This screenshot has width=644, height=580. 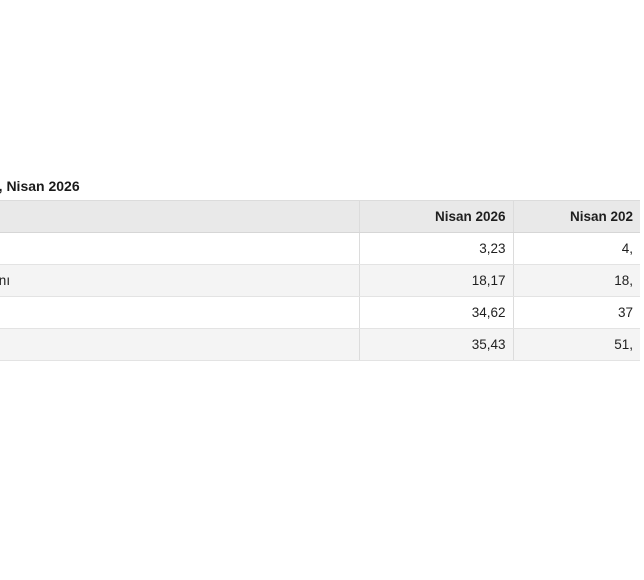 I want to click on row-value-nisan-202x: 51,, so click(x=576, y=344).